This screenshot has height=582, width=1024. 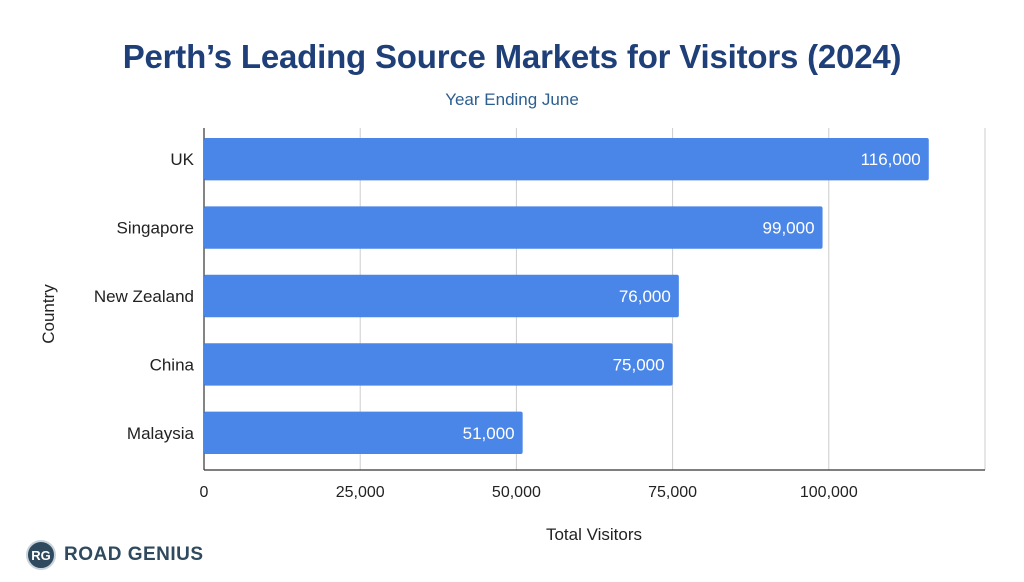 What do you see at coordinates (204, 492) in the screenshot?
I see `x-tick-label: 0` at bounding box center [204, 492].